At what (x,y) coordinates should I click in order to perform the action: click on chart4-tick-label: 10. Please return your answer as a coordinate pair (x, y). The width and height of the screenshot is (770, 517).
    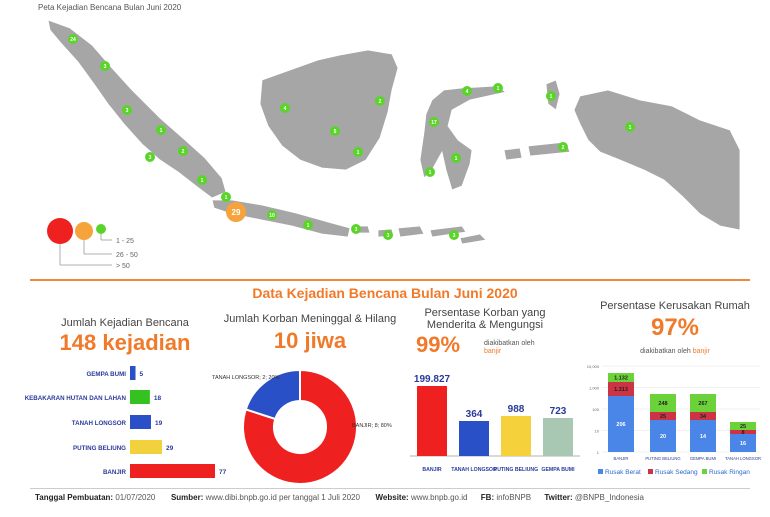
    Looking at the image, I should click on (597, 431).